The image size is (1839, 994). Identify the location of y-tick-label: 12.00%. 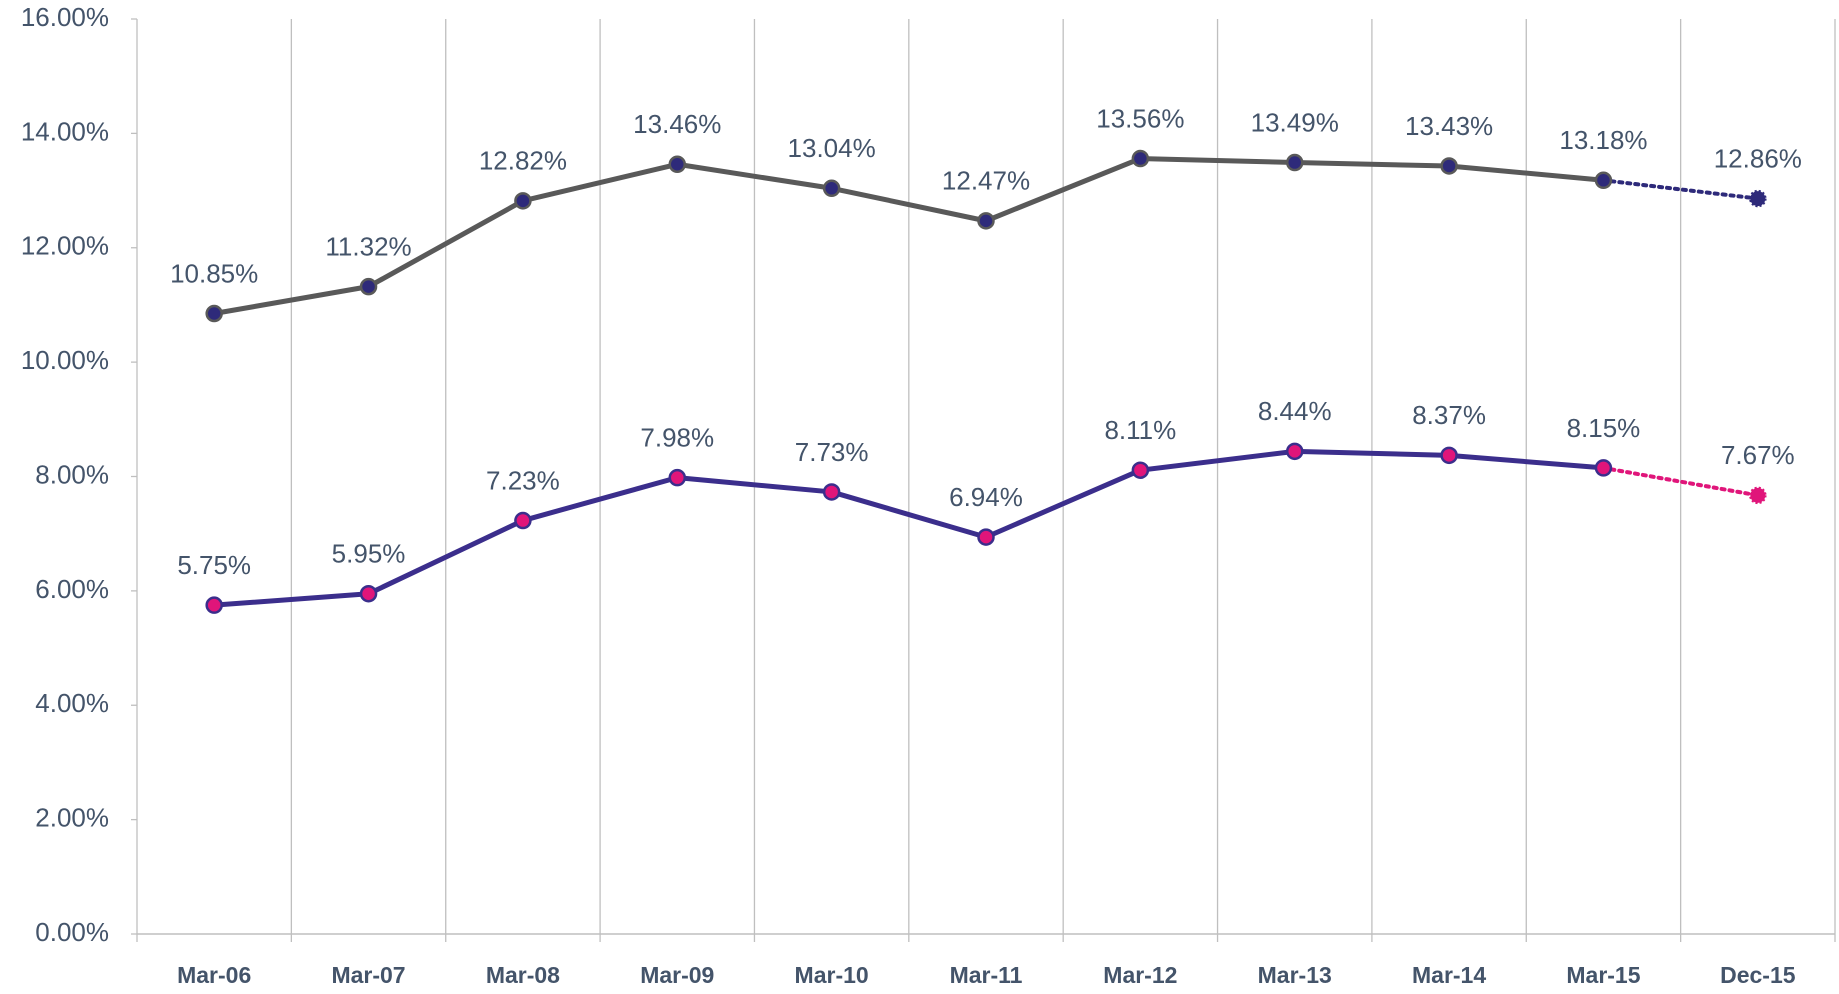
(65, 246).